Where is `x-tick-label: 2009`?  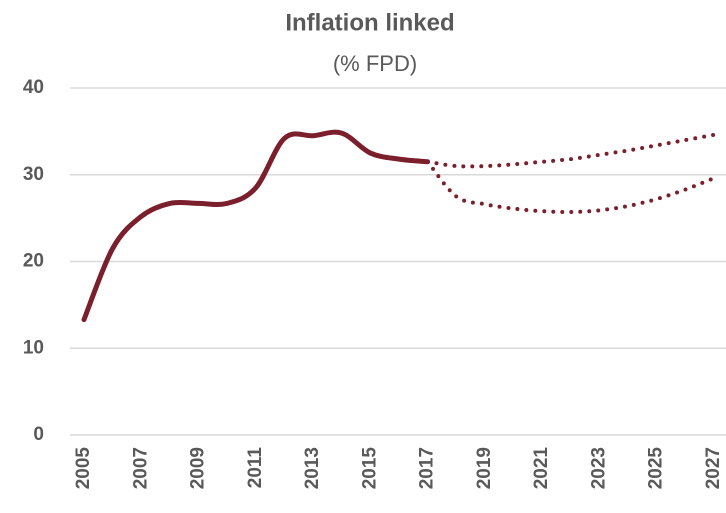 x-tick-label: 2009 is located at coordinates (198, 468).